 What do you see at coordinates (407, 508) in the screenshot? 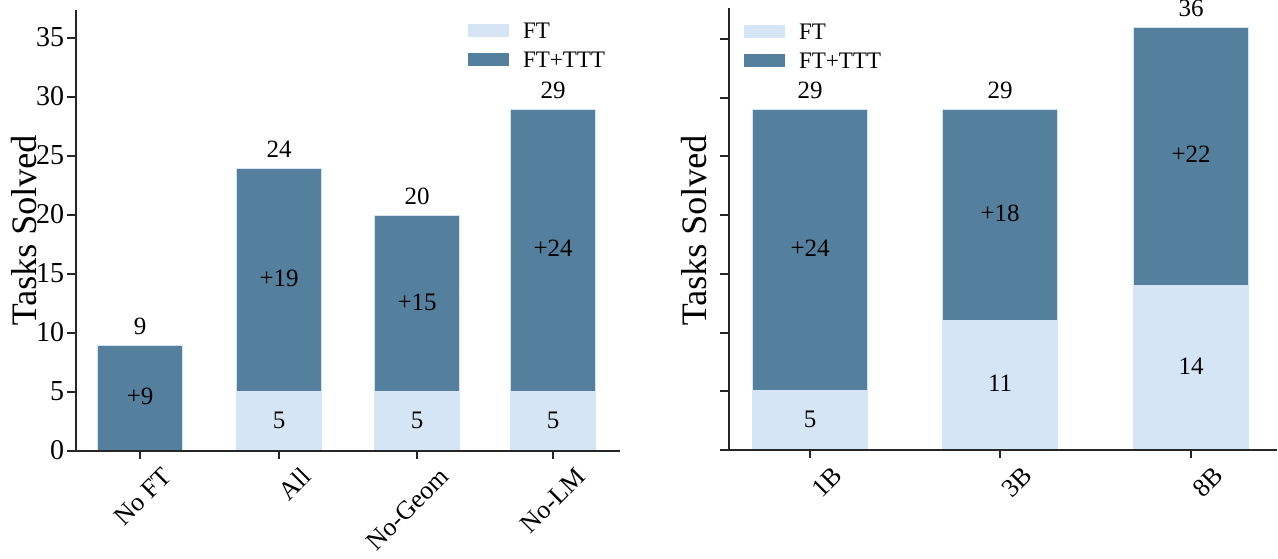
I see `x-tick-label: No-Geom` at bounding box center [407, 508].